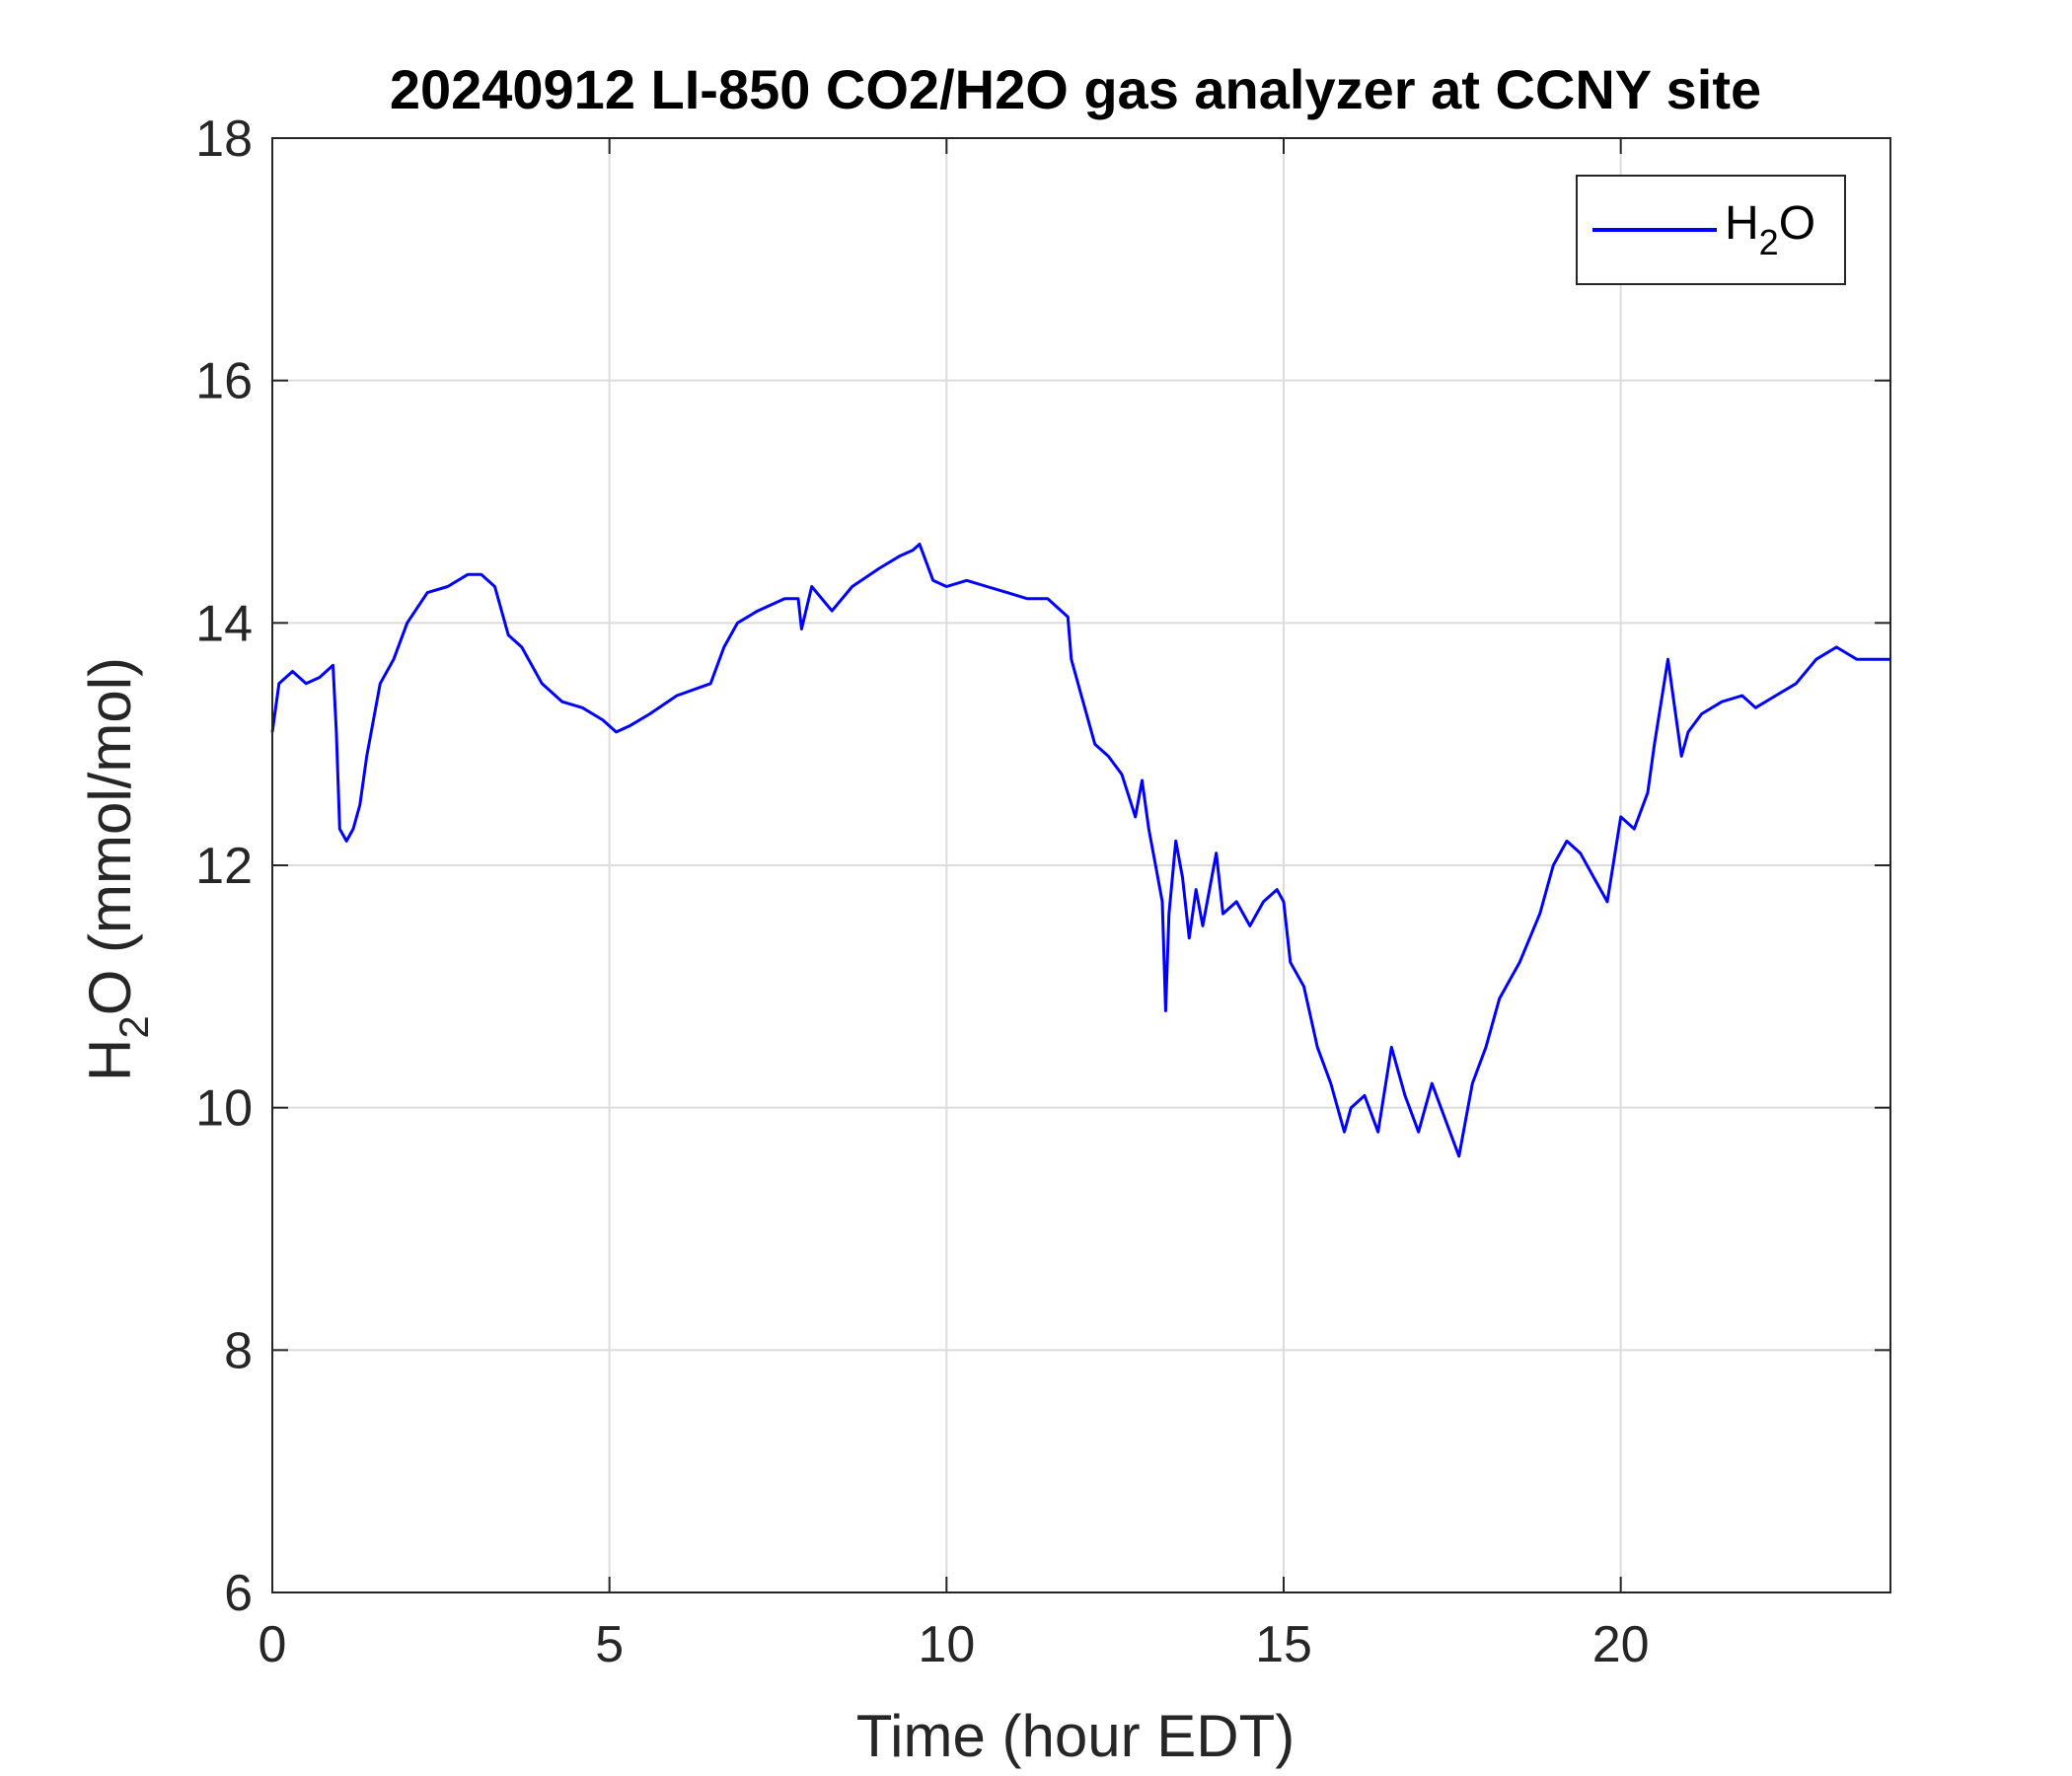 The width and height of the screenshot is (2072, 1776). Describe the element at coordinates (239, 1594) in the screenshot. I see `y-tick-label: 6` at that location.